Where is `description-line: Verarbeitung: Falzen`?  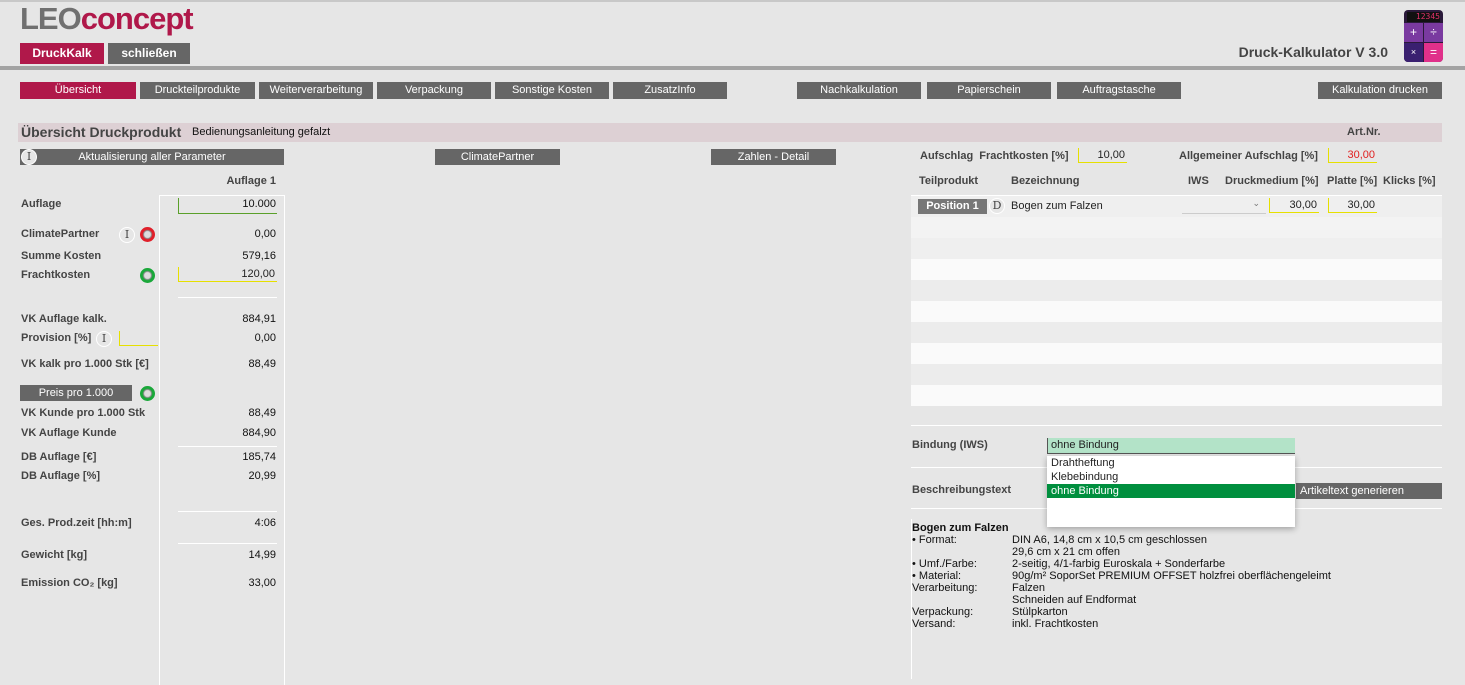
description-line: Verarbeitung: Falzen is located at coordinates (1121, 588).